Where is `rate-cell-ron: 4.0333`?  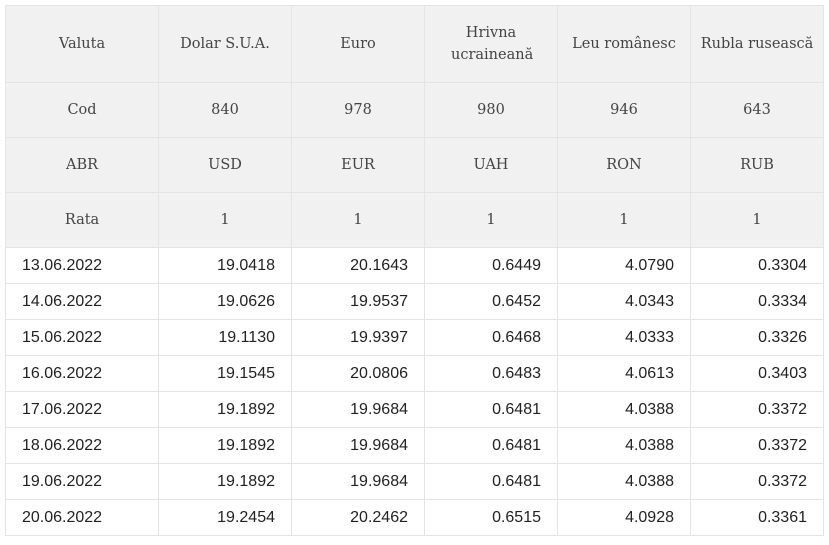 rate-cell-ron: 4.0333 is located at coordinates (624, 337).